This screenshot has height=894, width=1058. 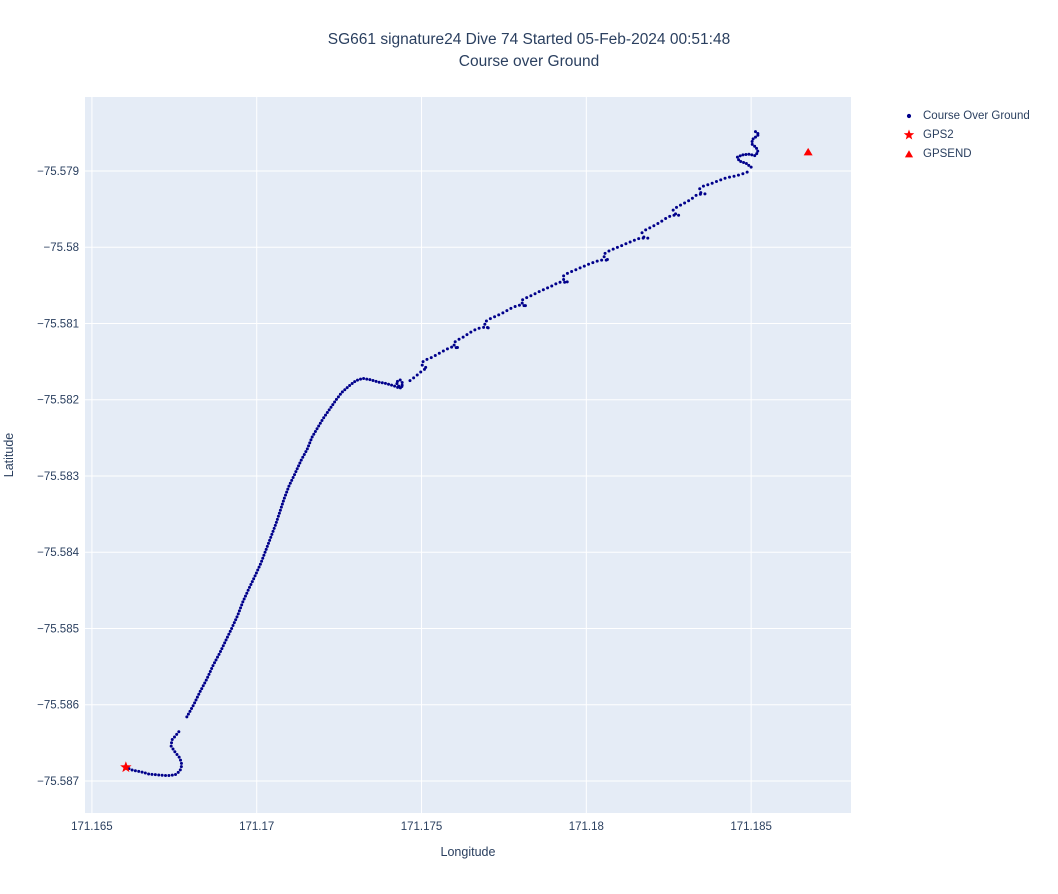 I want to click on y-tick-label: −75.582, so click(x=58, y=401).